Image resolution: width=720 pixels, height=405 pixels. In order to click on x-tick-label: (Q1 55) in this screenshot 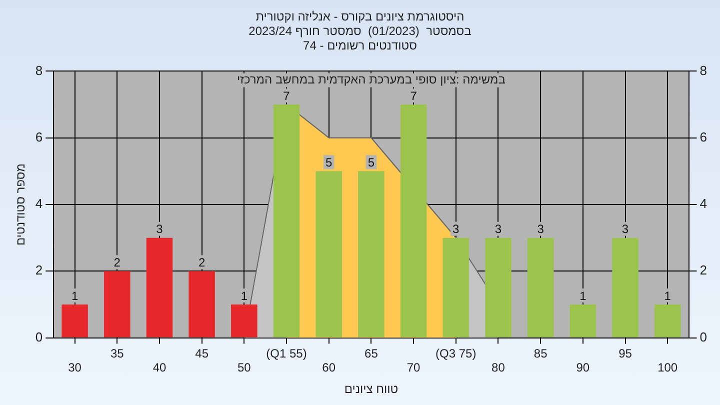, I will do `click(286, 353)`.